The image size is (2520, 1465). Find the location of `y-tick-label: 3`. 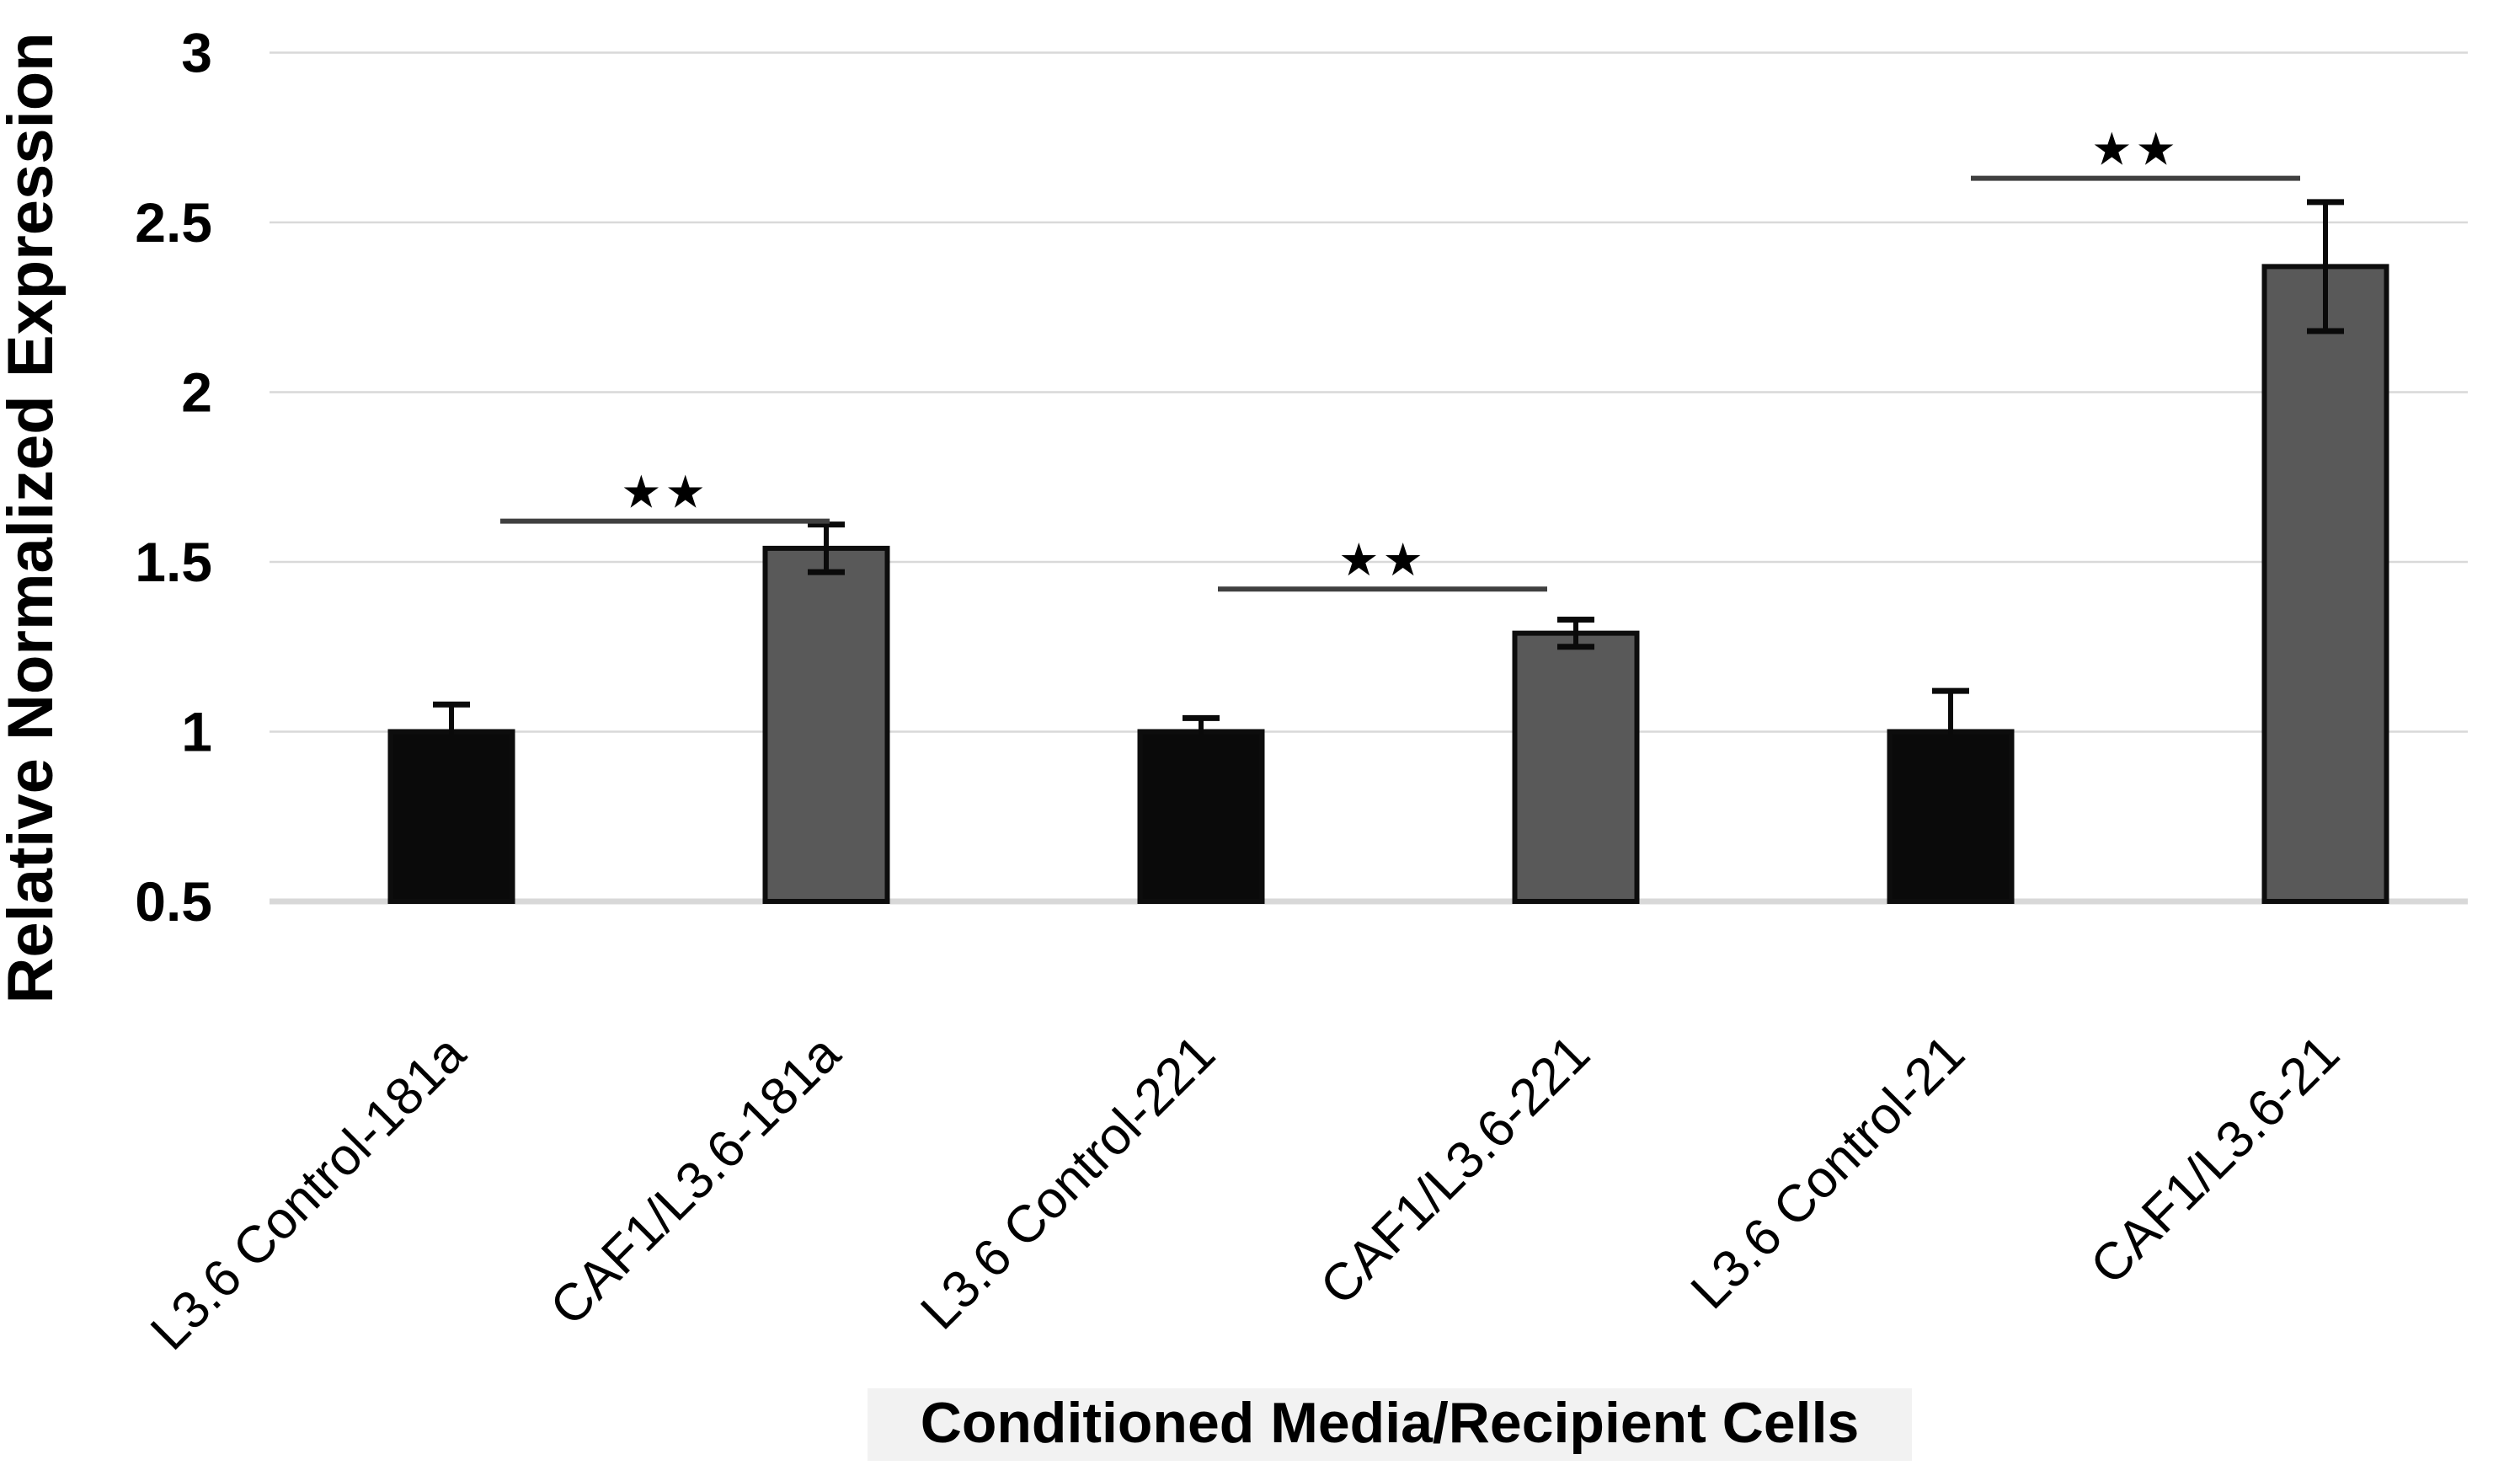

y-tick-label: 3 is located at coordinates (196, 53).